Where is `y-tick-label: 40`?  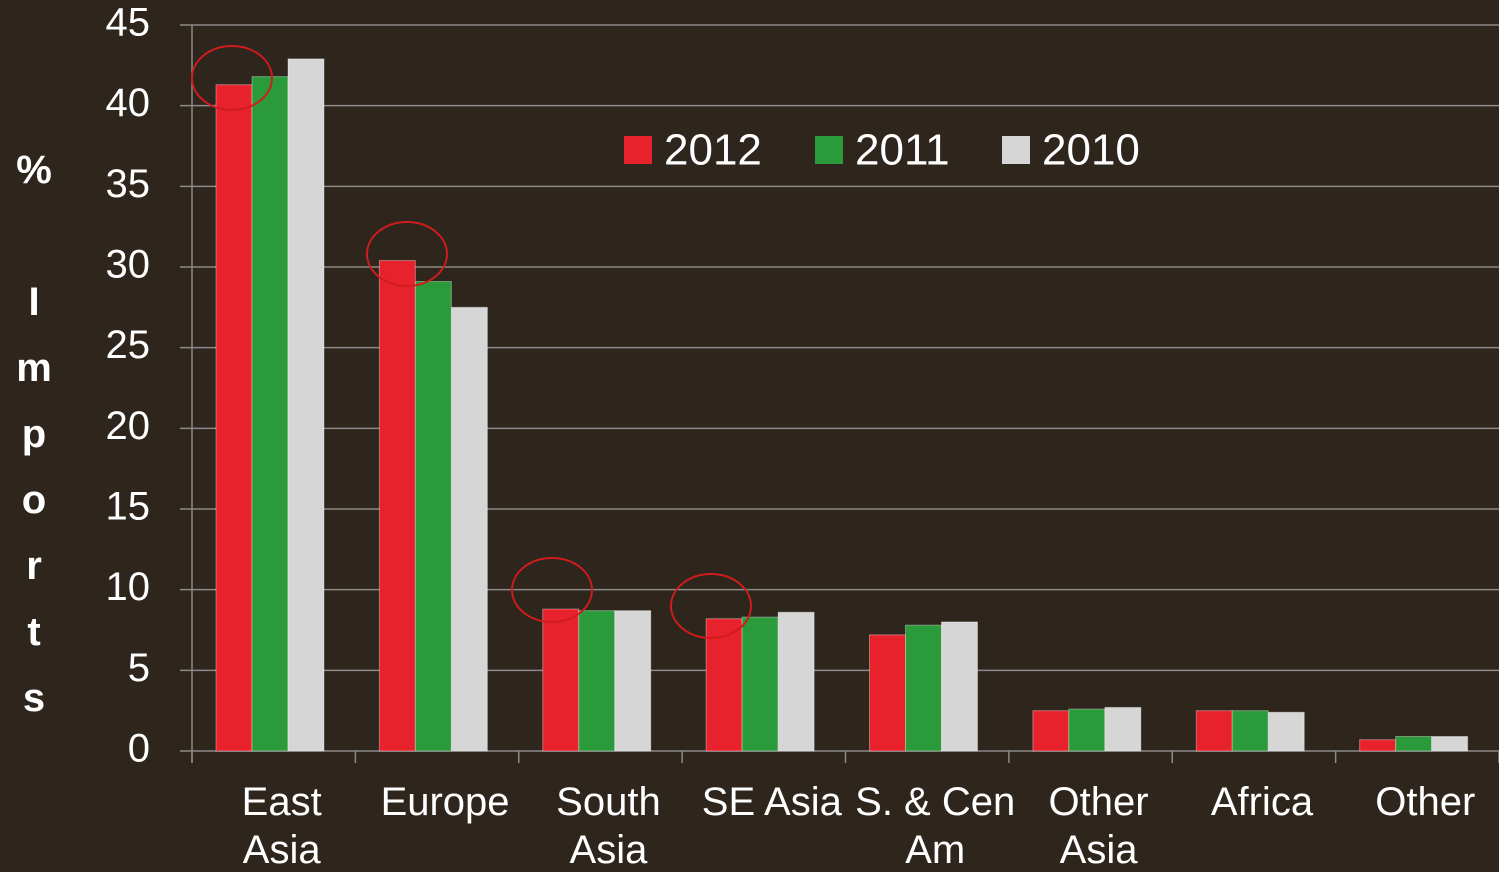 y-tick-label: 40 is located at coordinates (128, 103).